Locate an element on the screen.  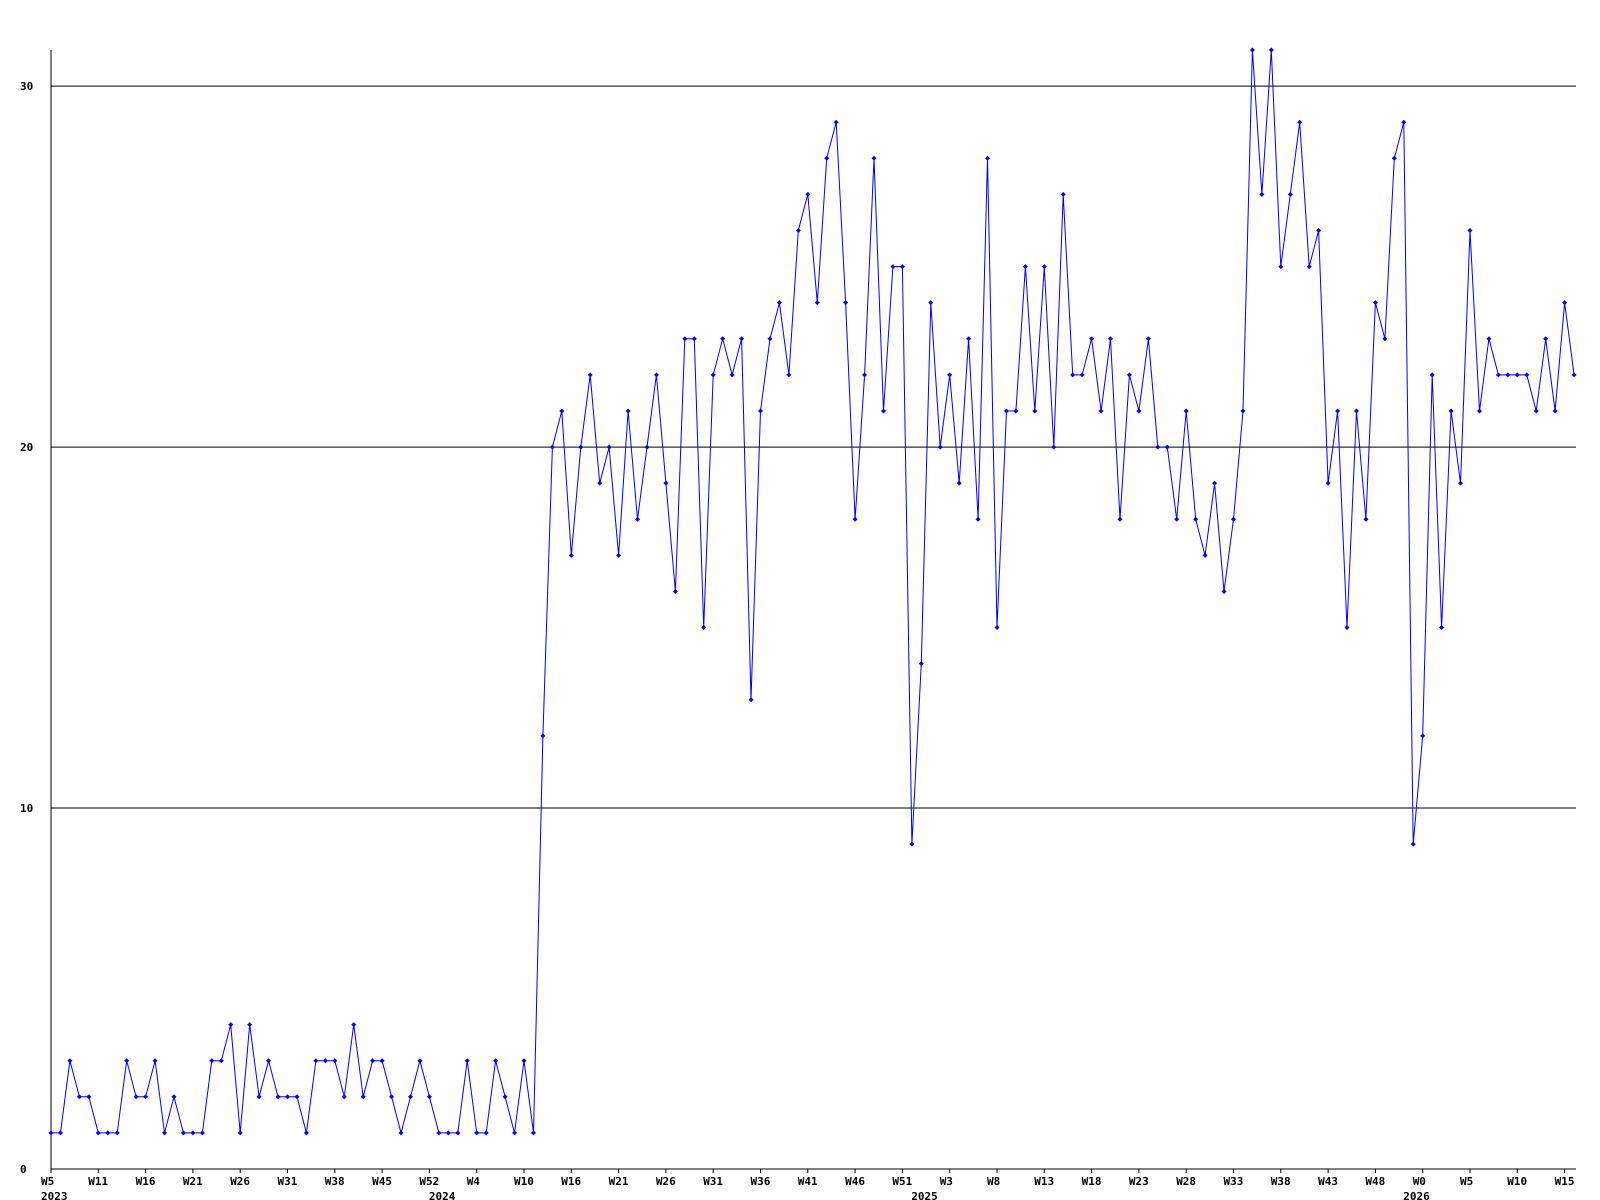
x-tick-label: W33 is located at coordinates (1234, 1181).